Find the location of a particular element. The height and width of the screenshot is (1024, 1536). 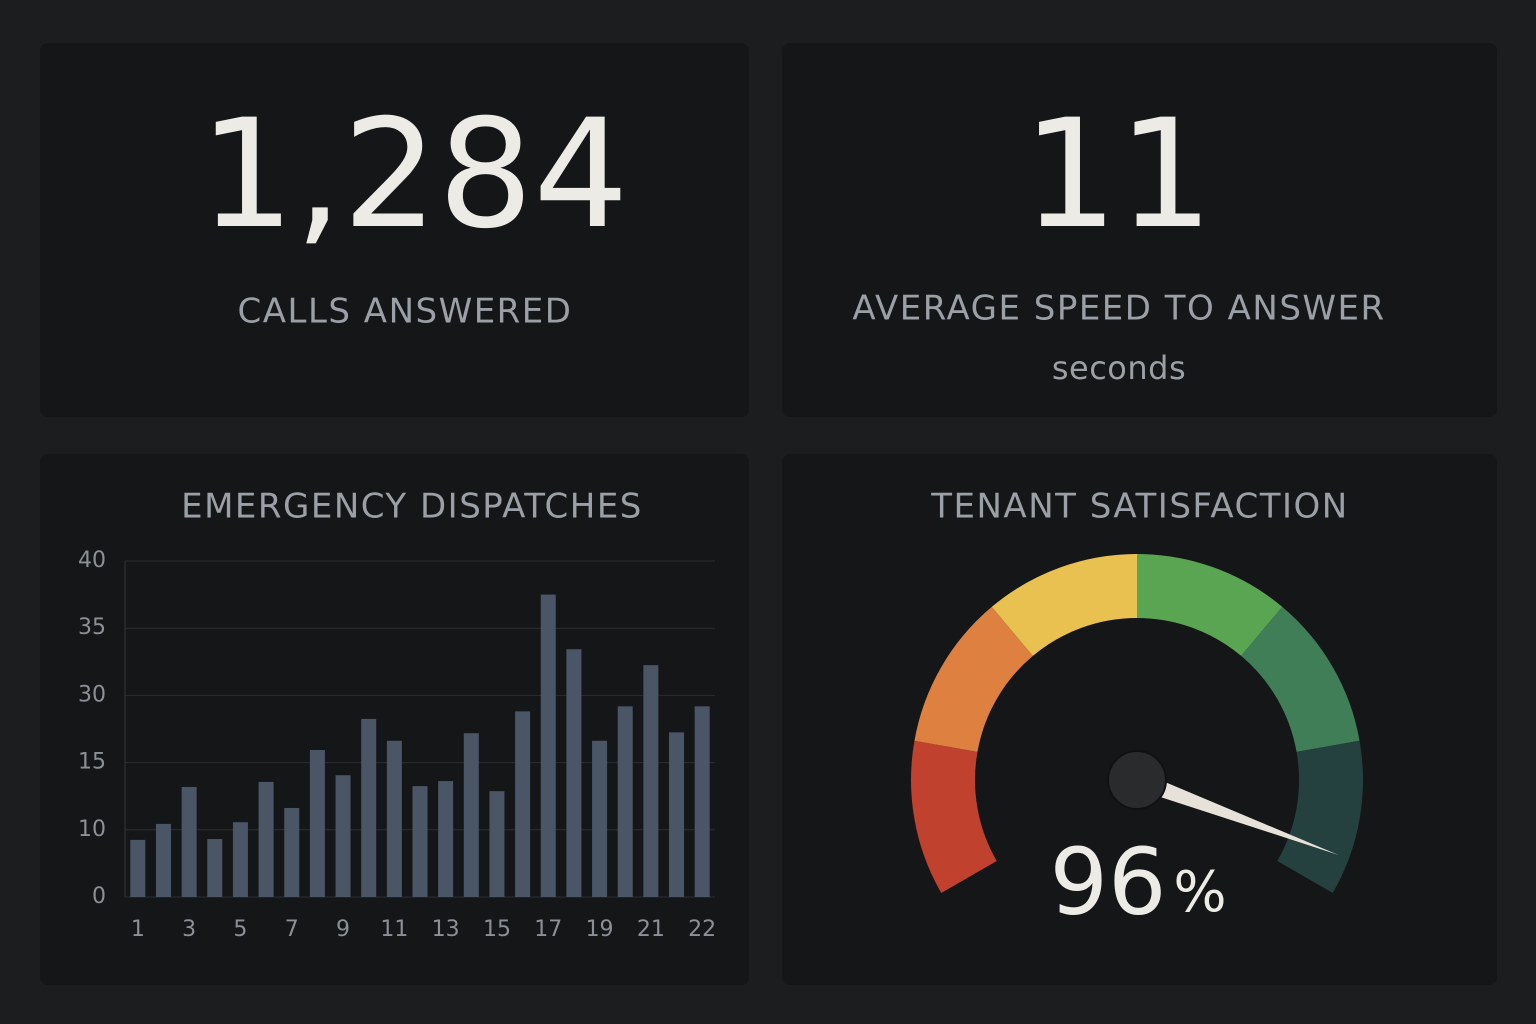

x-tick-label: 15 is located at coordinates (497, 929).